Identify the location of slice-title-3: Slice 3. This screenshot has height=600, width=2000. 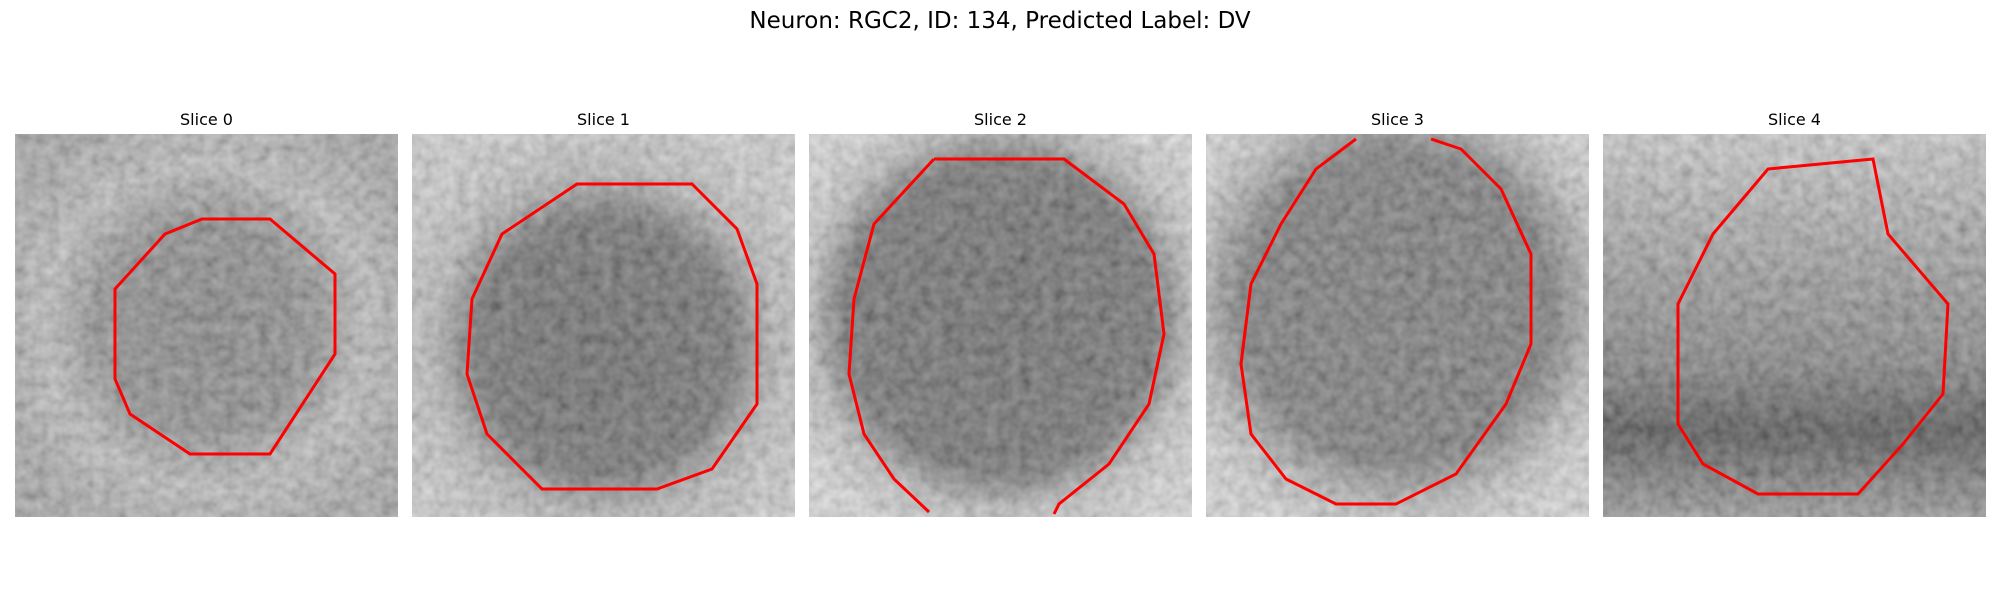
(1397, 119).